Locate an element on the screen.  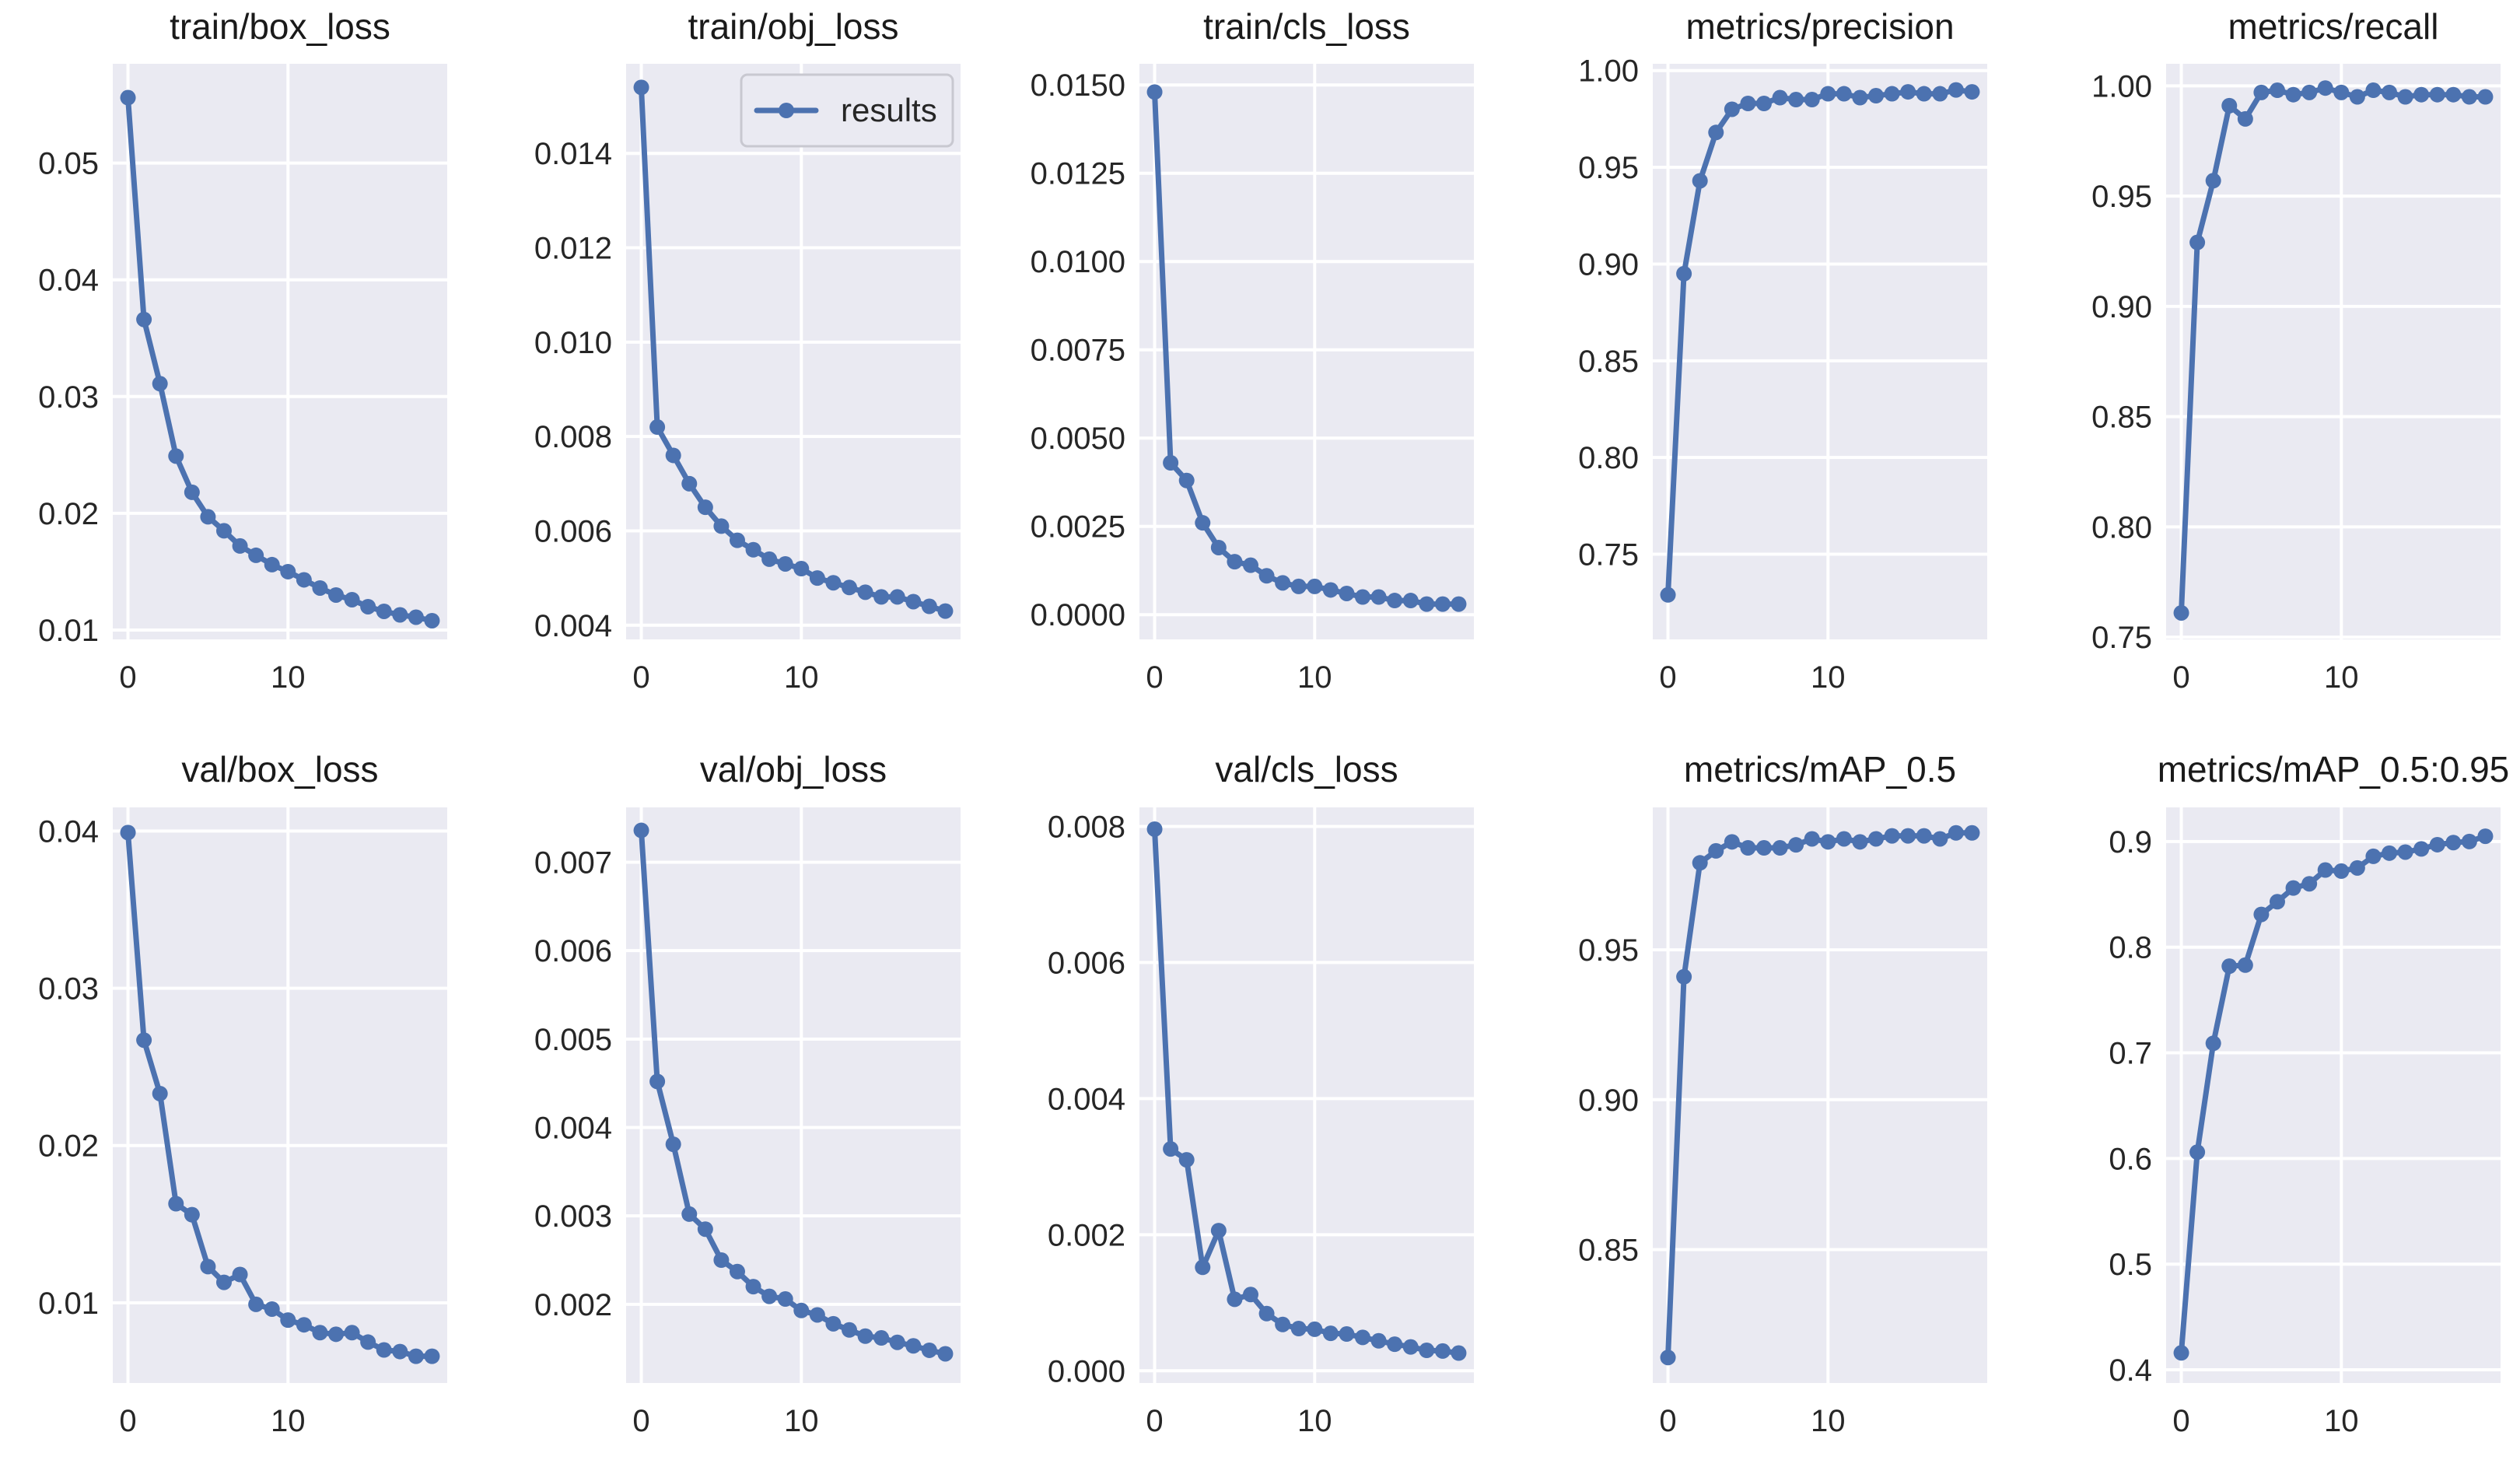
legend-label: results is located at coordinates (889, 110).